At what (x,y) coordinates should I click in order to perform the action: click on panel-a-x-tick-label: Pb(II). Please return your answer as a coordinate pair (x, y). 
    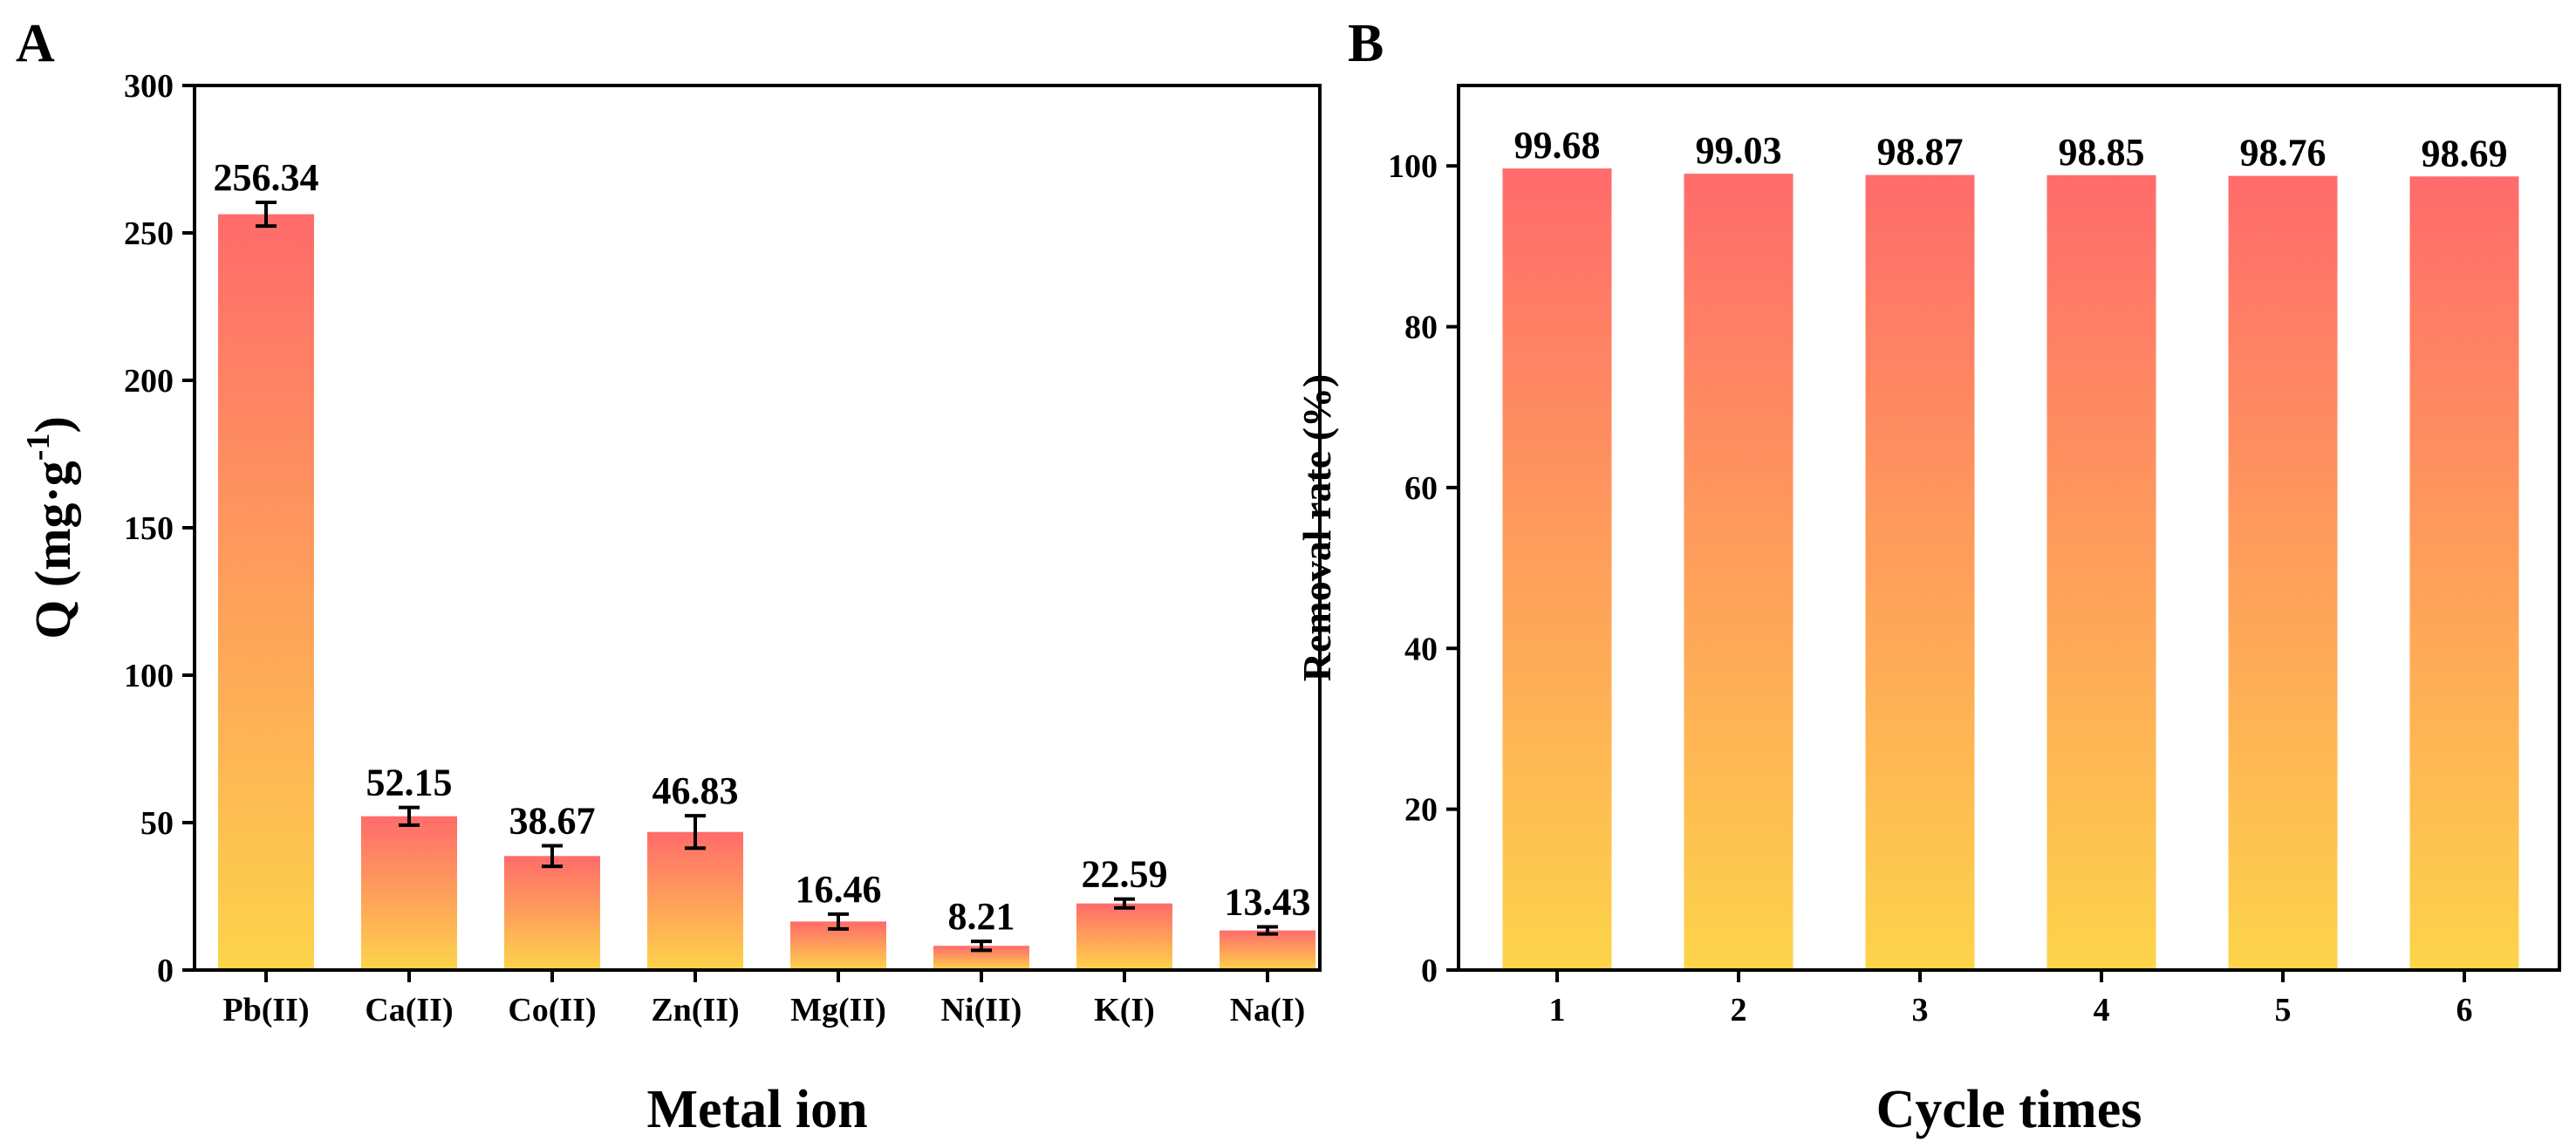
    Looking at the image, I should click on (265, 1010).